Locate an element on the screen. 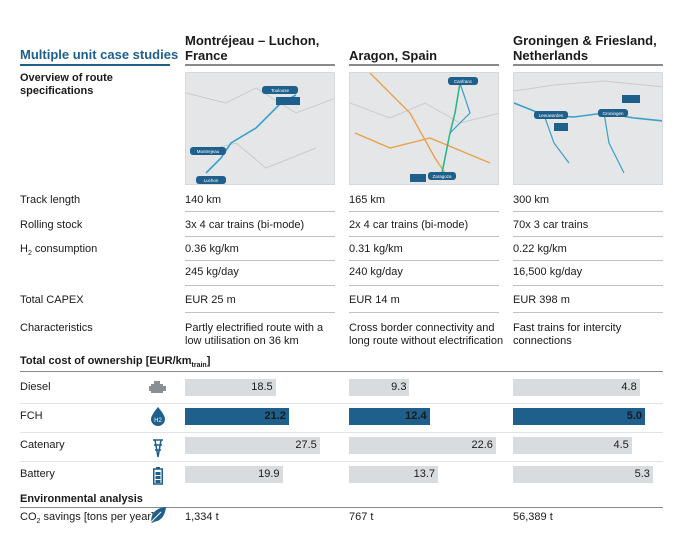  tco-section-title: Total cost of ownership [EUR/kmtrain] is located at coordinates (115, 362).